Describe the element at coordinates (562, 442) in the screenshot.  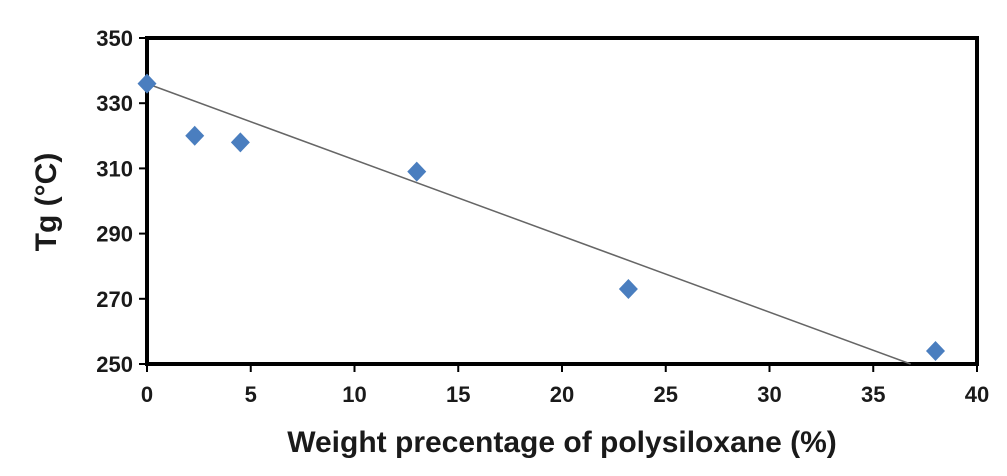
I see `x-axis-title: Weight precentage of polysiloxane (%)` at that location.